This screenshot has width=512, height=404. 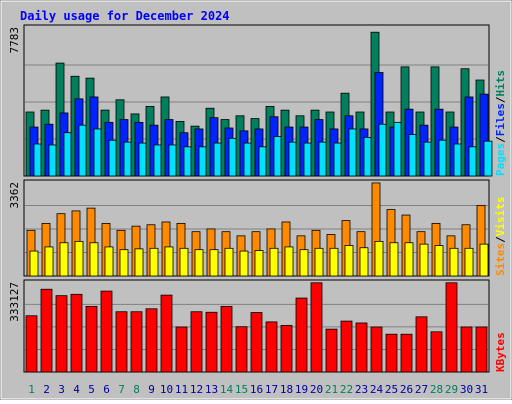 What do you see at coordinates (421, 389) in the screenshot?
I see `x-tick-label-27: 27` at bounding box center [421, 389].